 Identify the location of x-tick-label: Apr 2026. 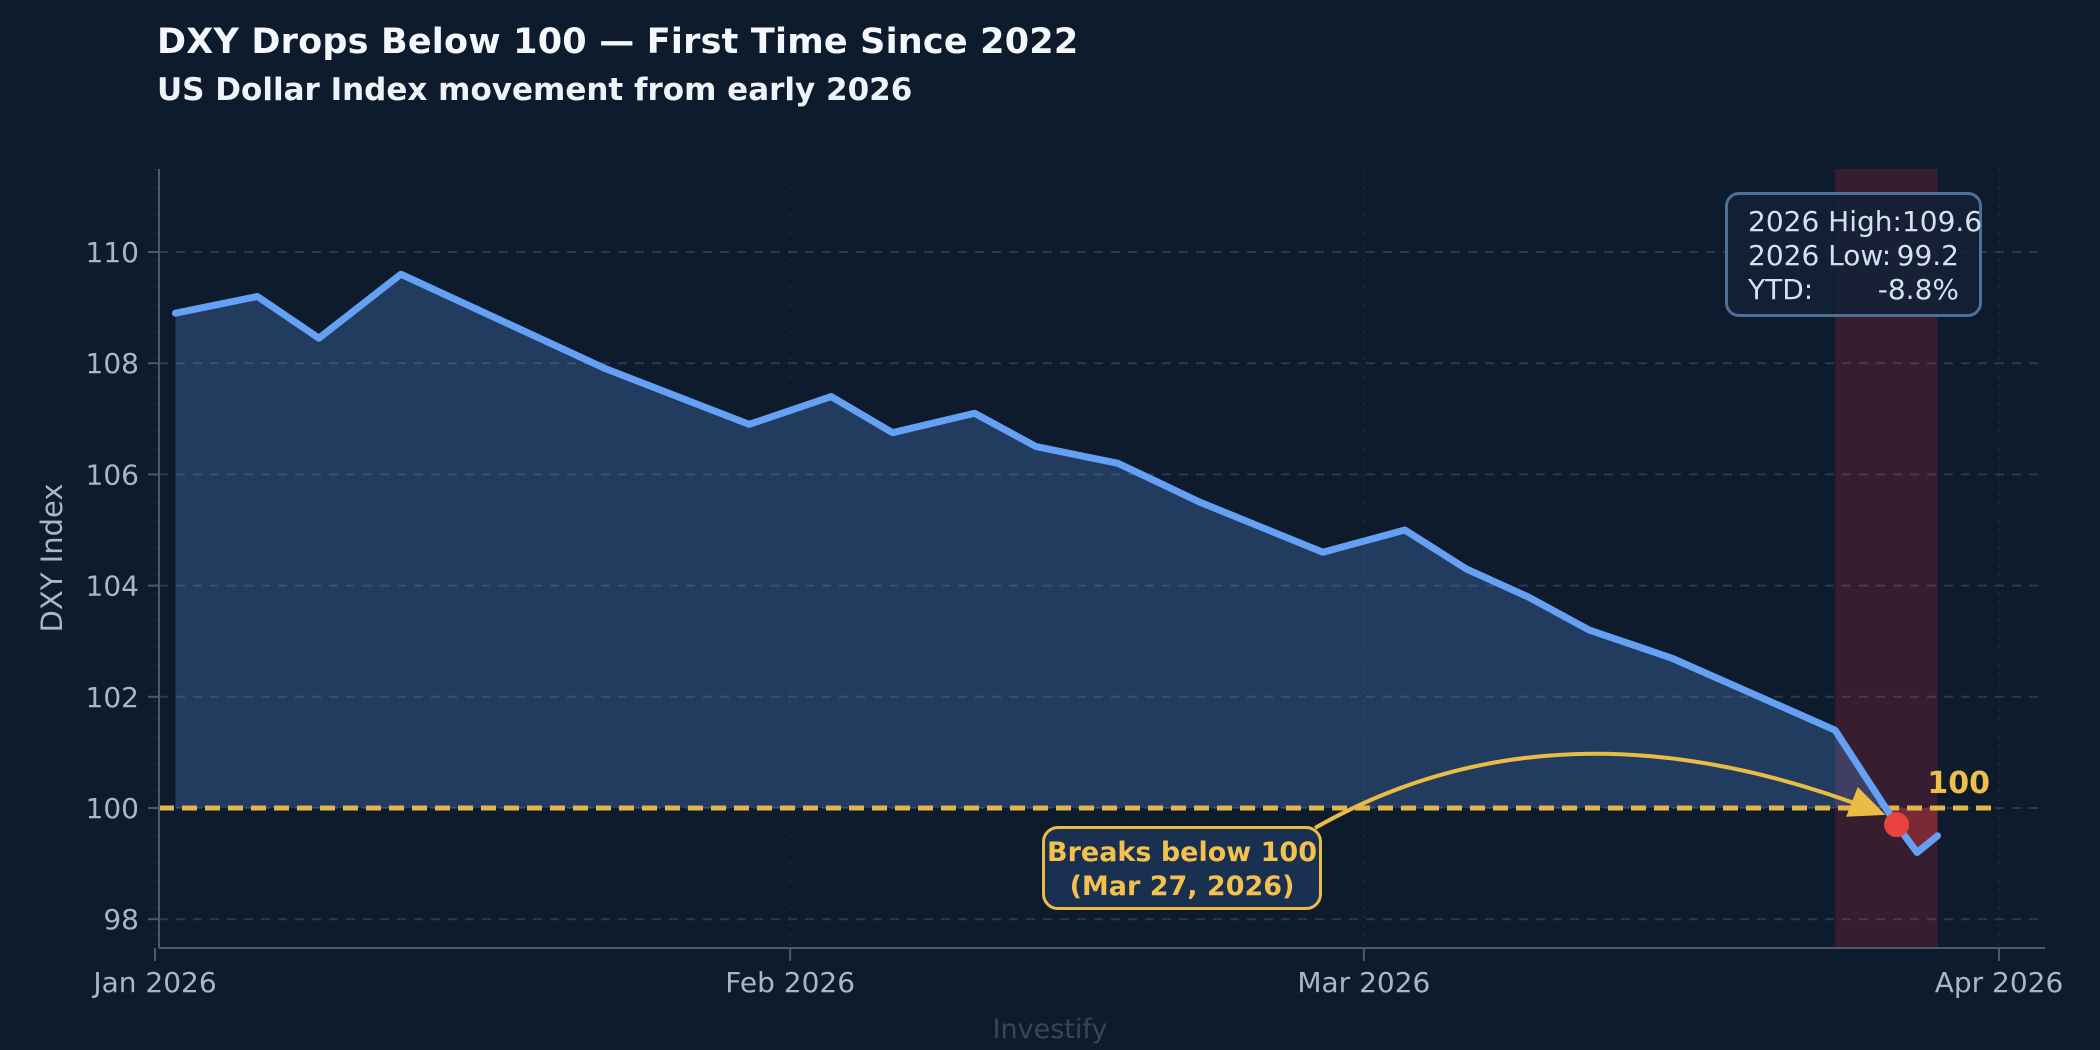
(1999, 982).